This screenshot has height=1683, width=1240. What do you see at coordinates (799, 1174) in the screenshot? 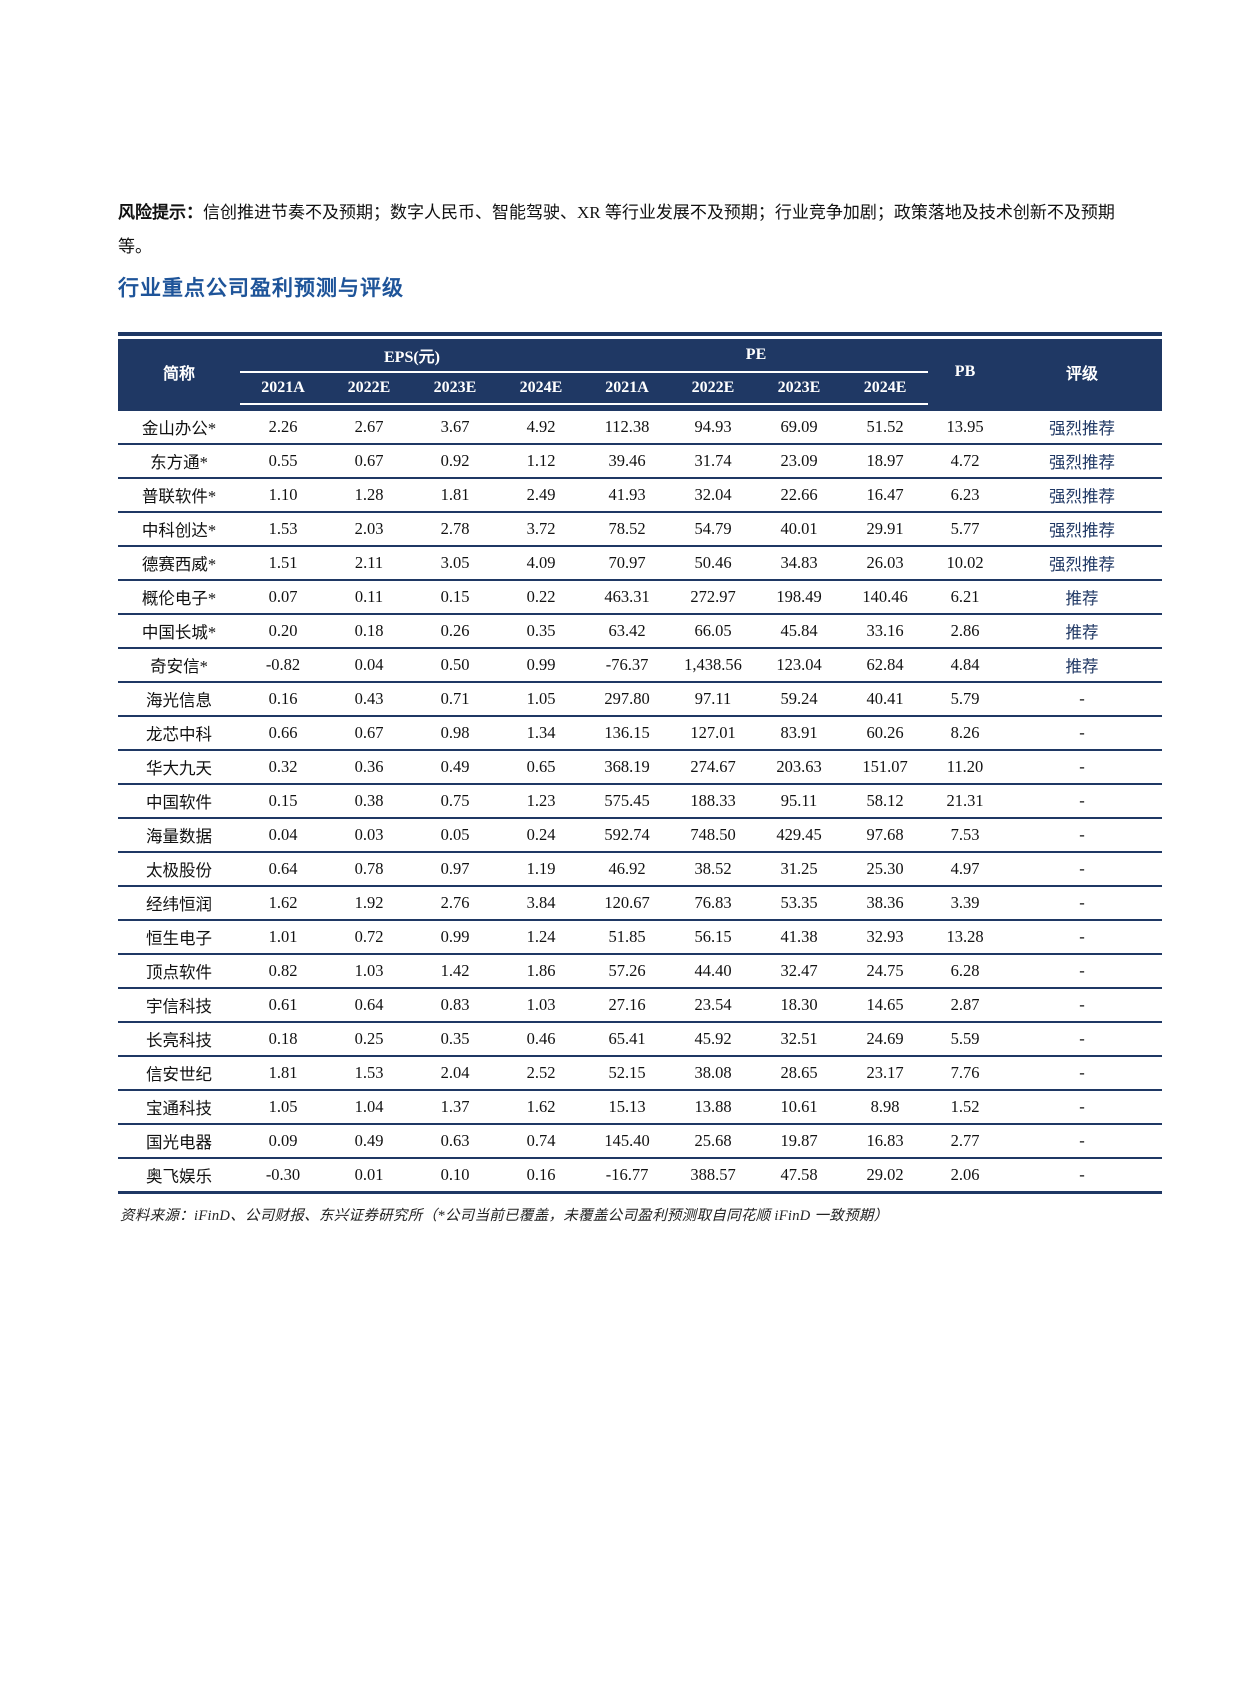
I see `value-cell: 47.58` at bounding box center [799, 1174].